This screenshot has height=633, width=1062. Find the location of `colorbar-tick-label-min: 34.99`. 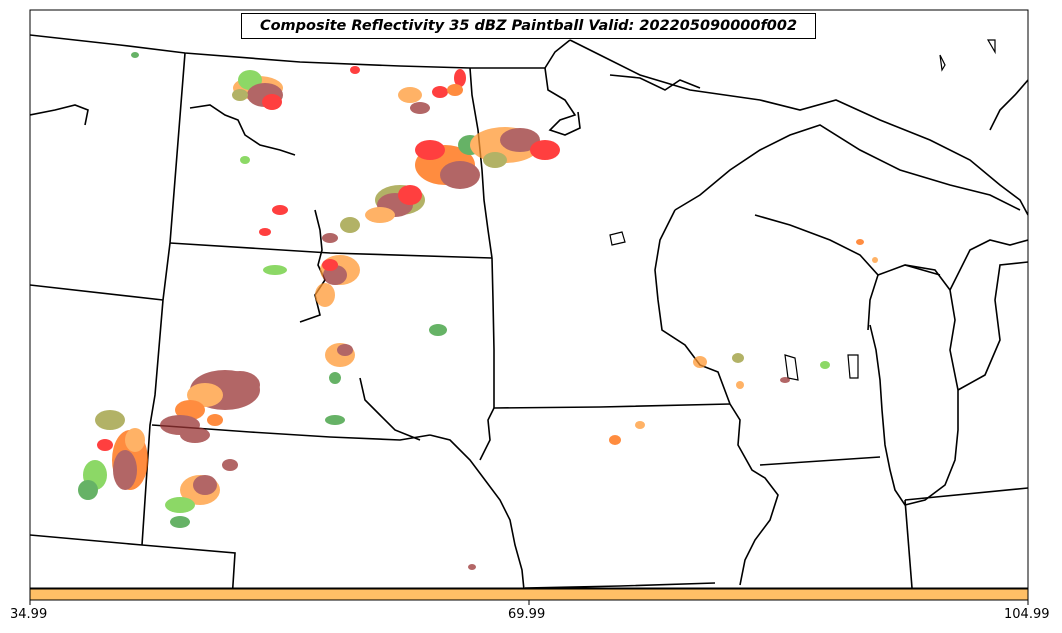

colorbar-tick-label-min: 34.99 is located at coordinates (29, 614).